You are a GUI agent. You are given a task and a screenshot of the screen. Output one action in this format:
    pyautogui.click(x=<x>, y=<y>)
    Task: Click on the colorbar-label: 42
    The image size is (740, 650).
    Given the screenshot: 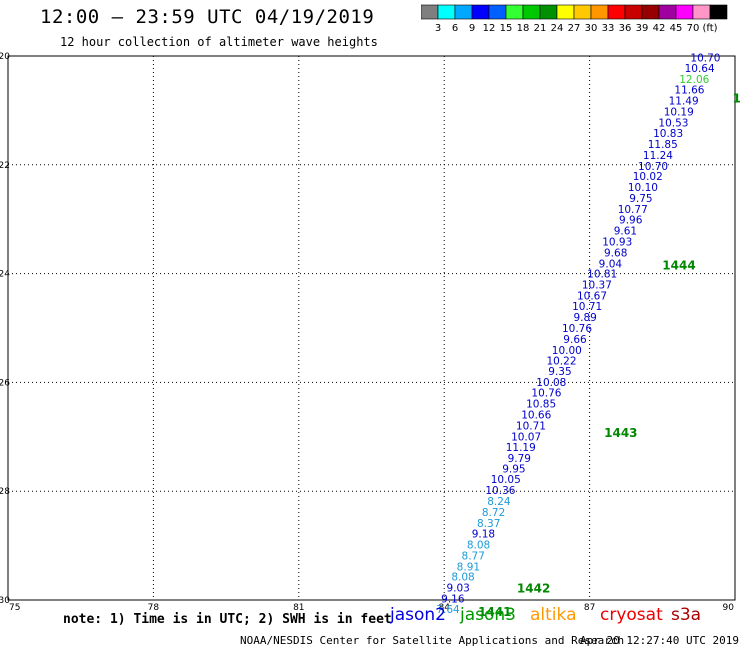 What is the action you would take?
    pyautogui.click(x=659, y=28)
    